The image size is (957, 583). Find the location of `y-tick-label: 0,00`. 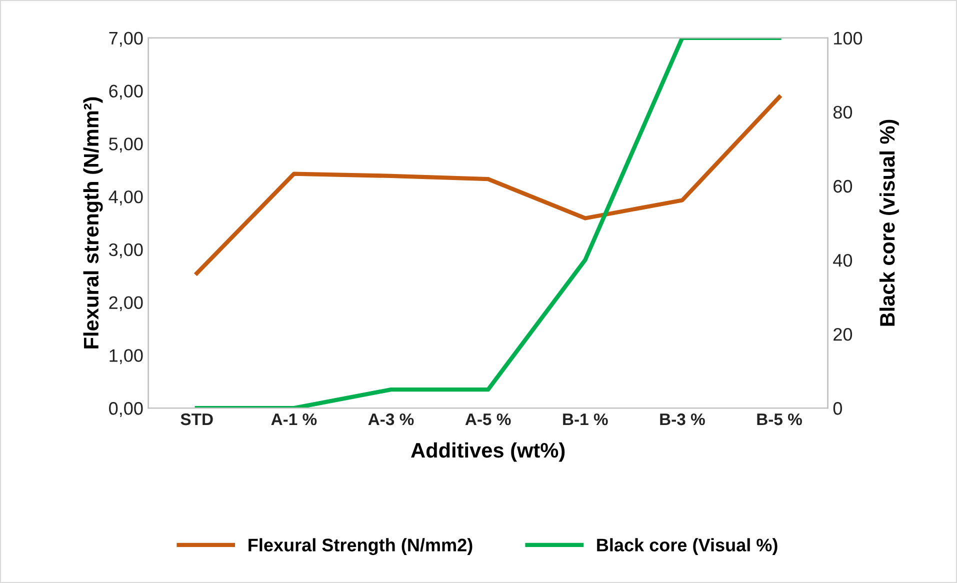

y-tick-label: 0,00 is located at coordinates (126, 409).